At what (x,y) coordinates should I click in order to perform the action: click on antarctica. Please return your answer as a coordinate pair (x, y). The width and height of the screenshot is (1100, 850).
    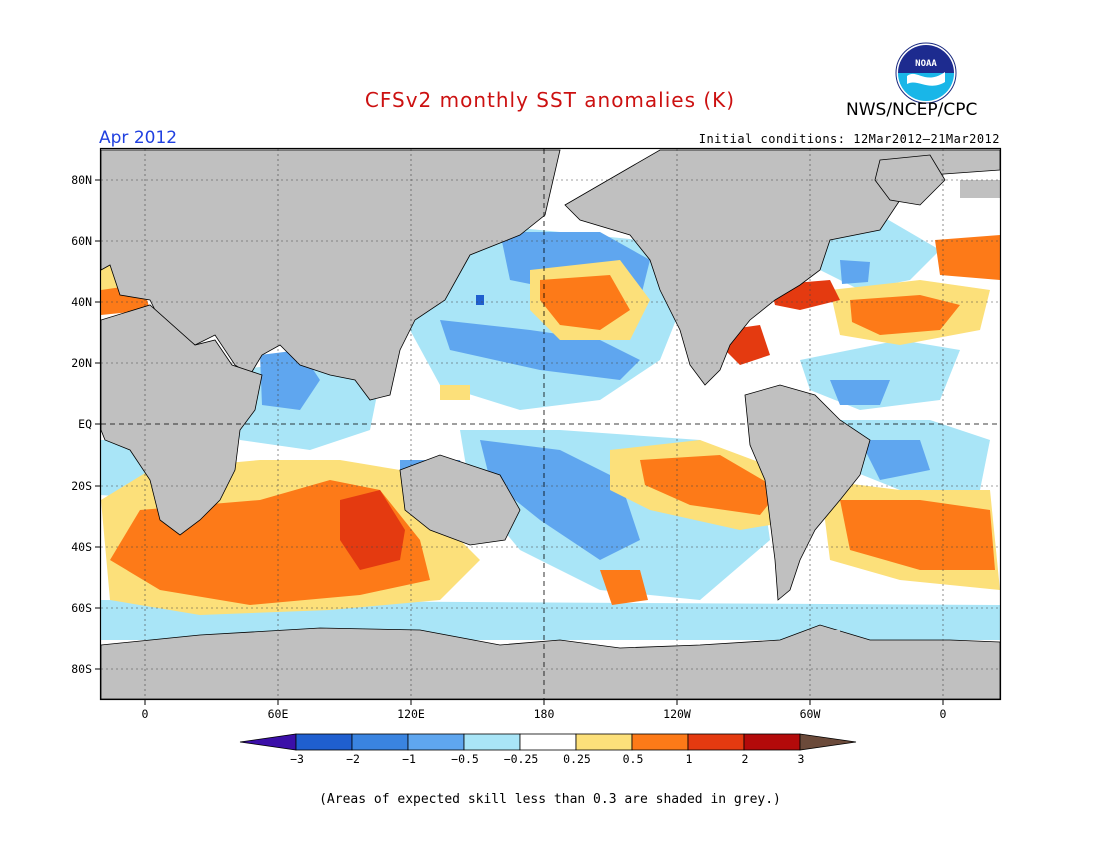
    Looking at the image, I should click on (550, 661).